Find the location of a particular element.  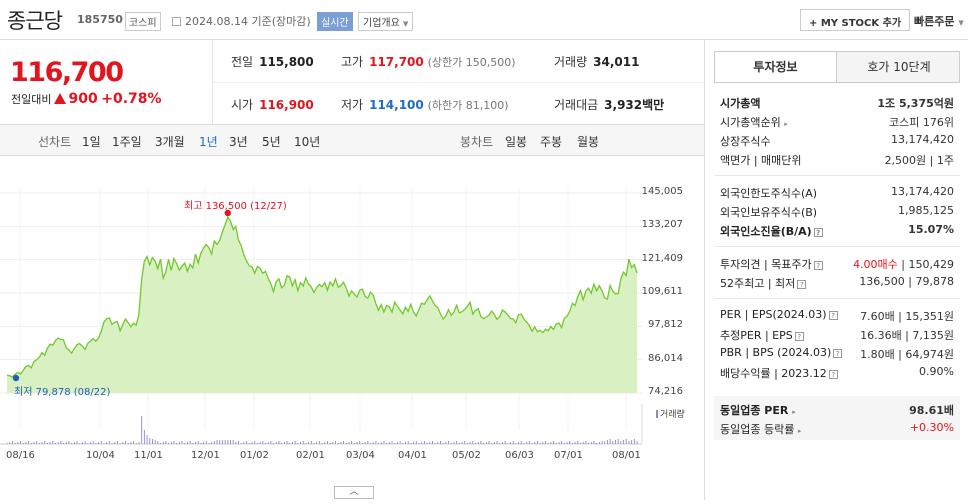

info-row: 추정PER | EPS? 16.36배 | 7,135원 is located at coordinates (837, 333).